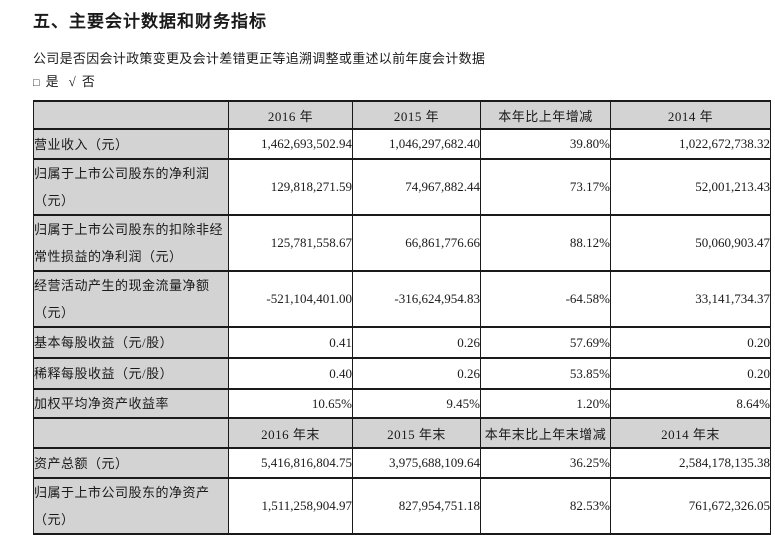 This screenshot has height=535, width=775. What do you see at coordinates (545, 373) in the screenshot?
I see `cell-change: 53.85%` at bounding box center [545, 373].